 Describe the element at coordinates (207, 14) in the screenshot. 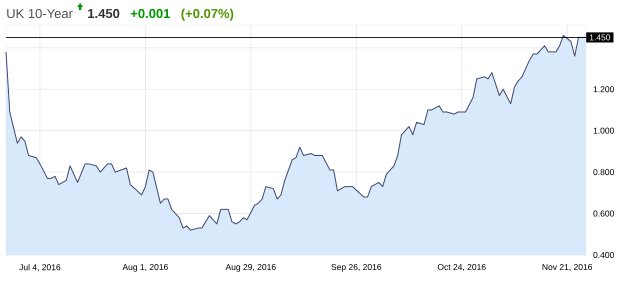

I see `text: (+0.07%)` at that location.